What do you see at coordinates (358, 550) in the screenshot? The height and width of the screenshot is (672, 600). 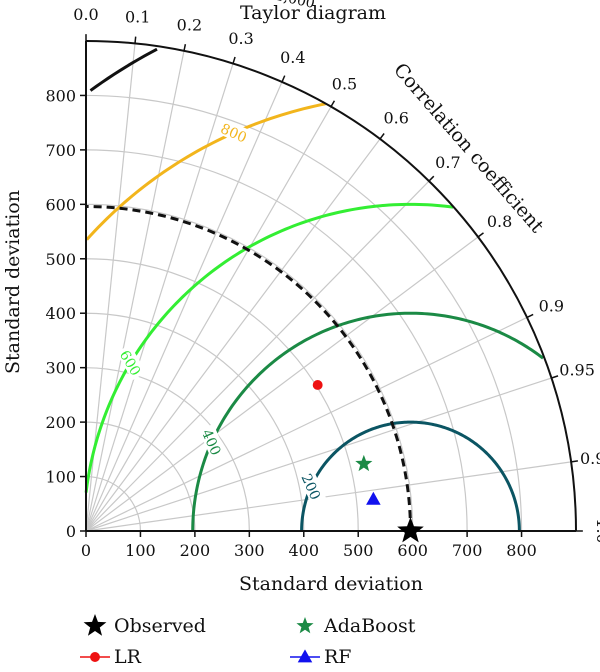 I see `x-tick-label: 500` at bounding box center [358, 550].